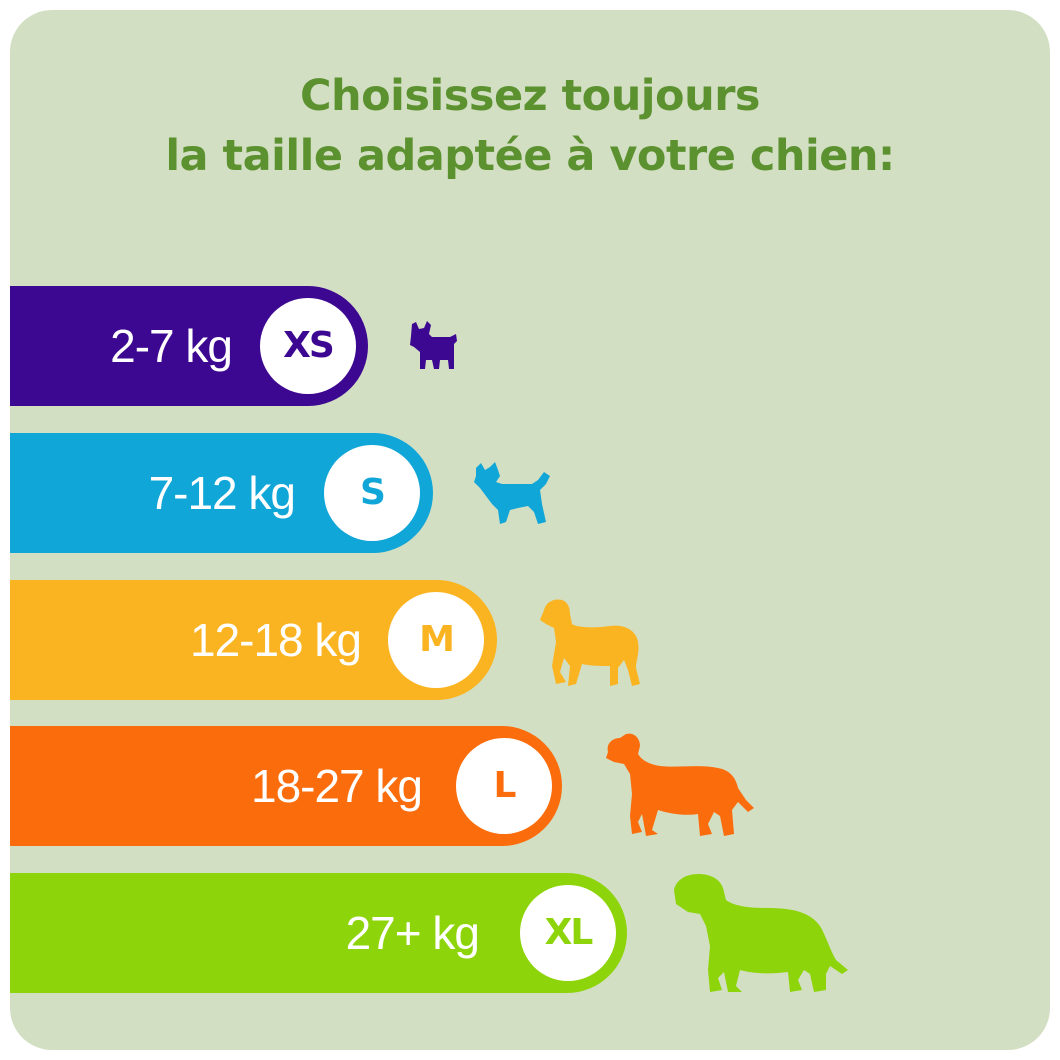 The height and width of the screenshot is (1060, 1060). Describe the element at coordinates (171, 346) in the screenshot. I see `weight-label: 2-7 kg` at that location.